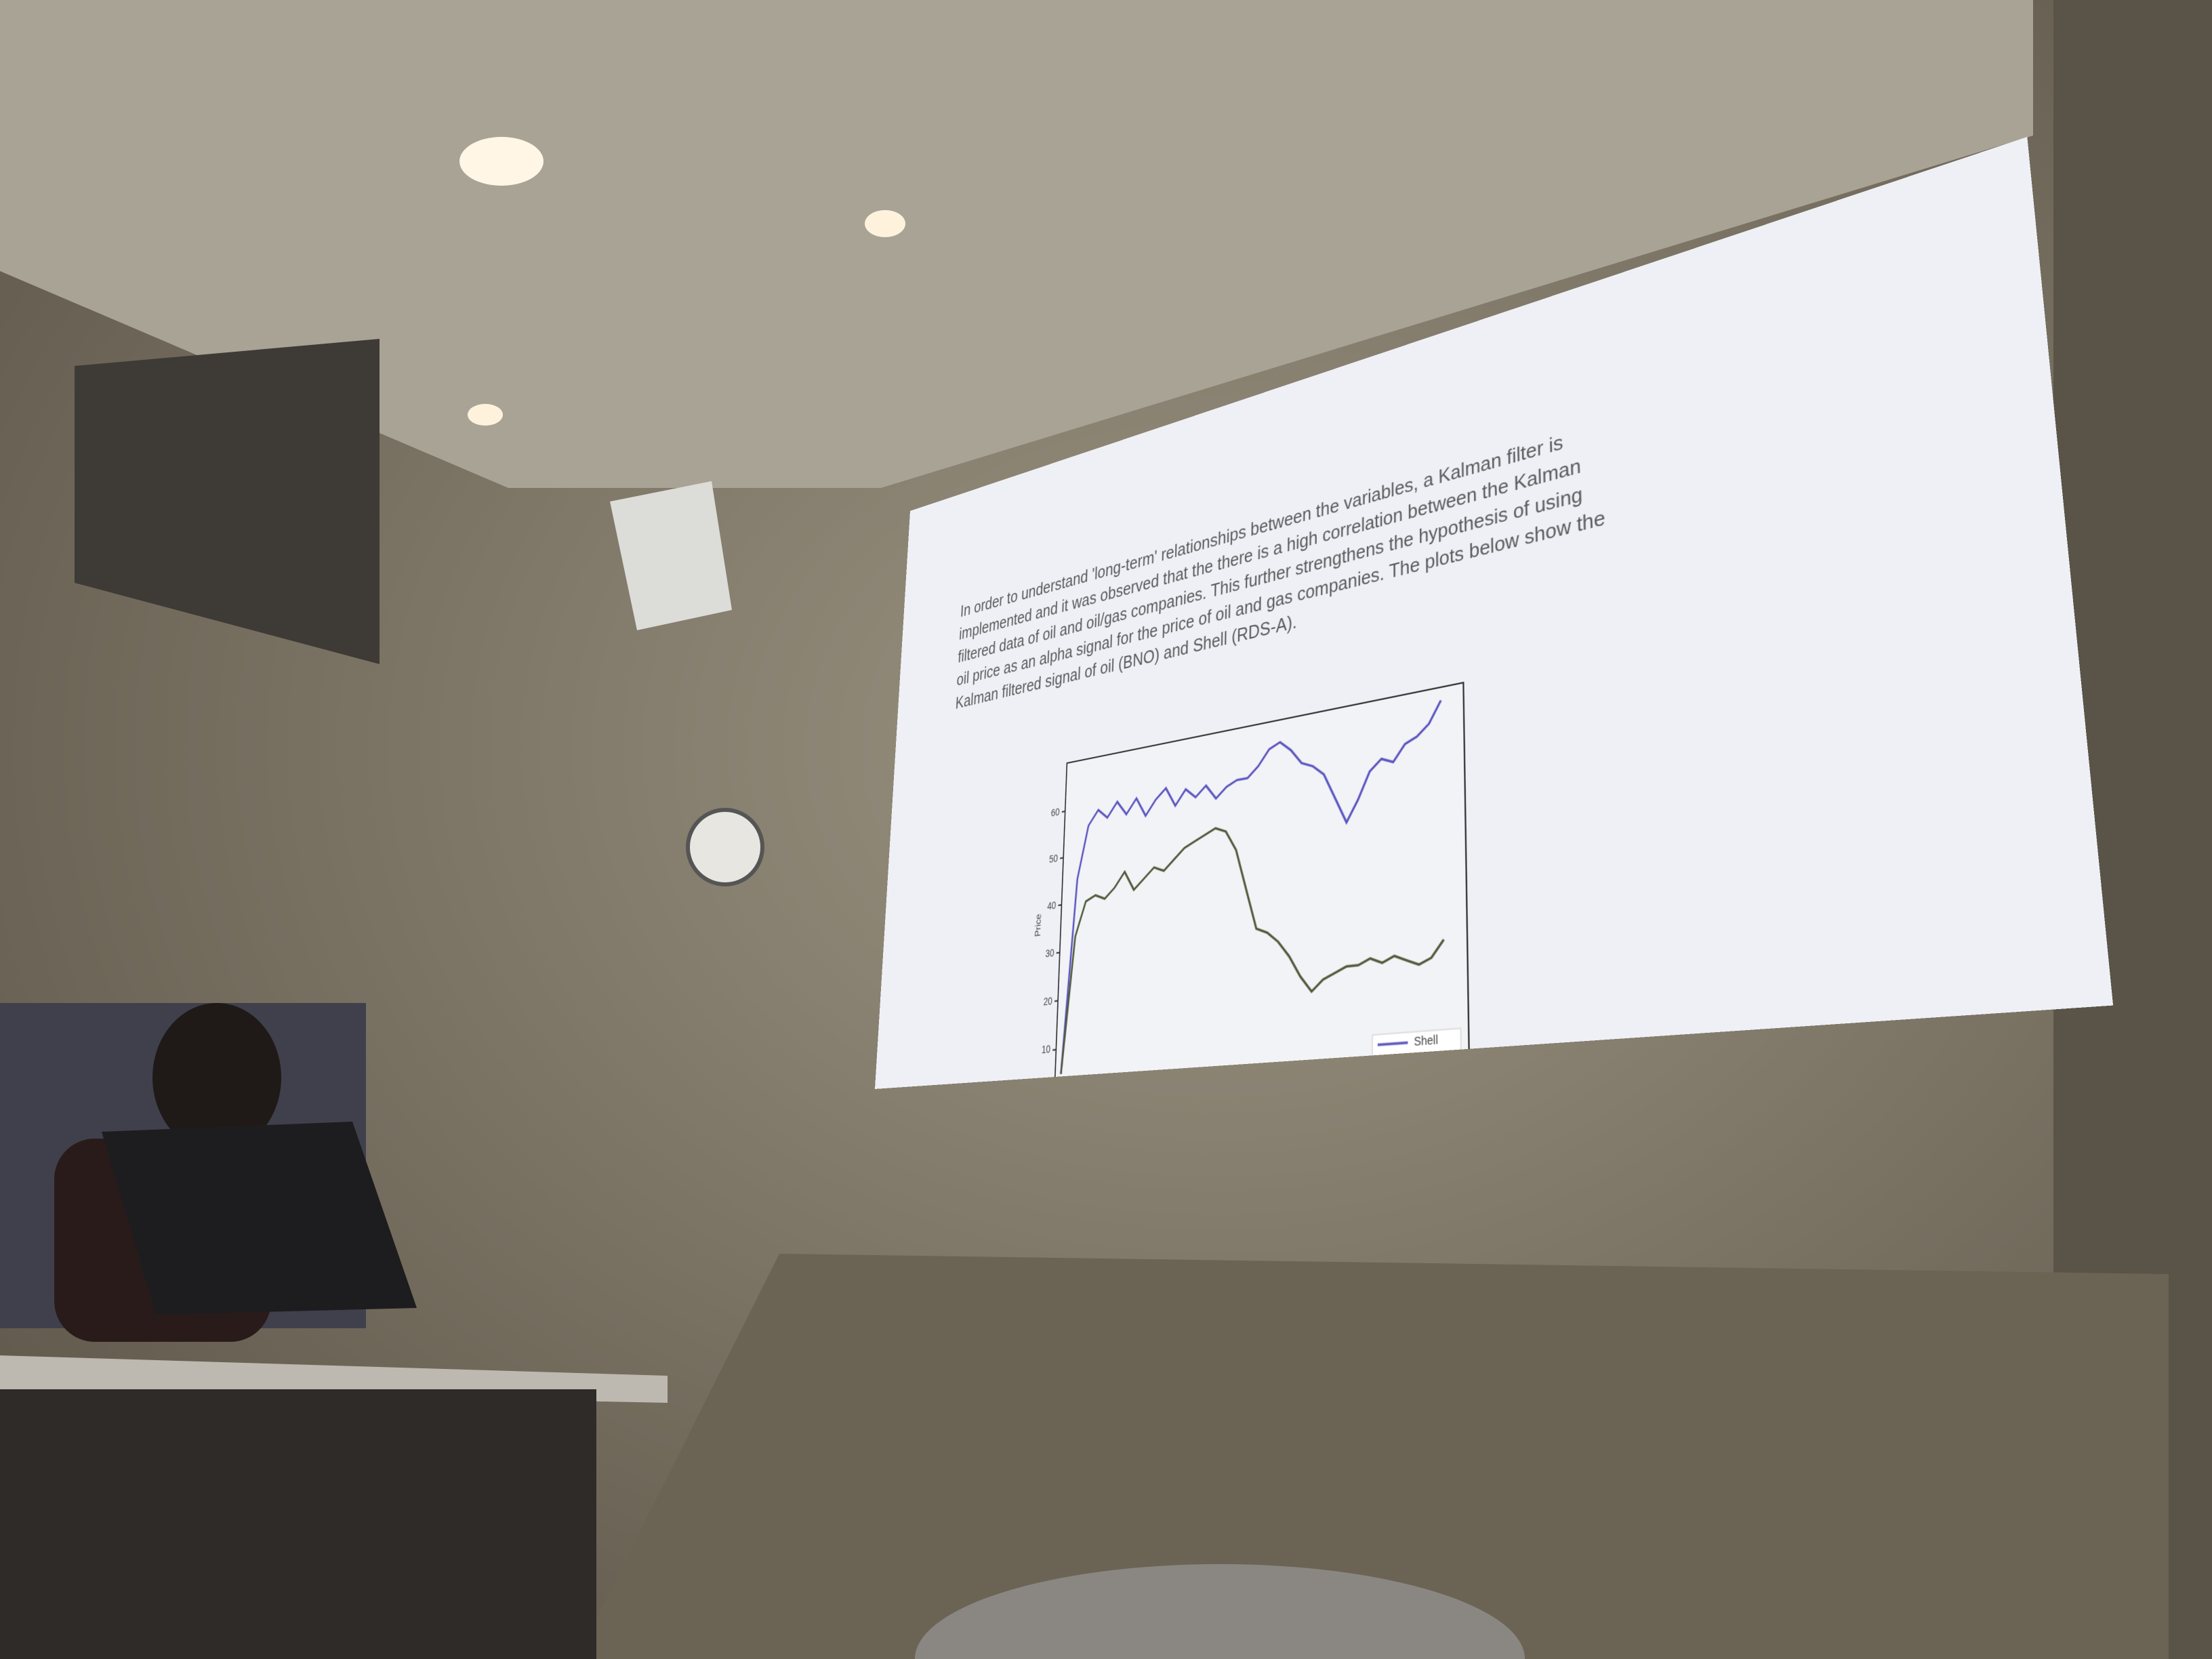  Describe the element at coordinates (1054, 859) in the screenshot. I see `y-tick-label: 50` at that location.